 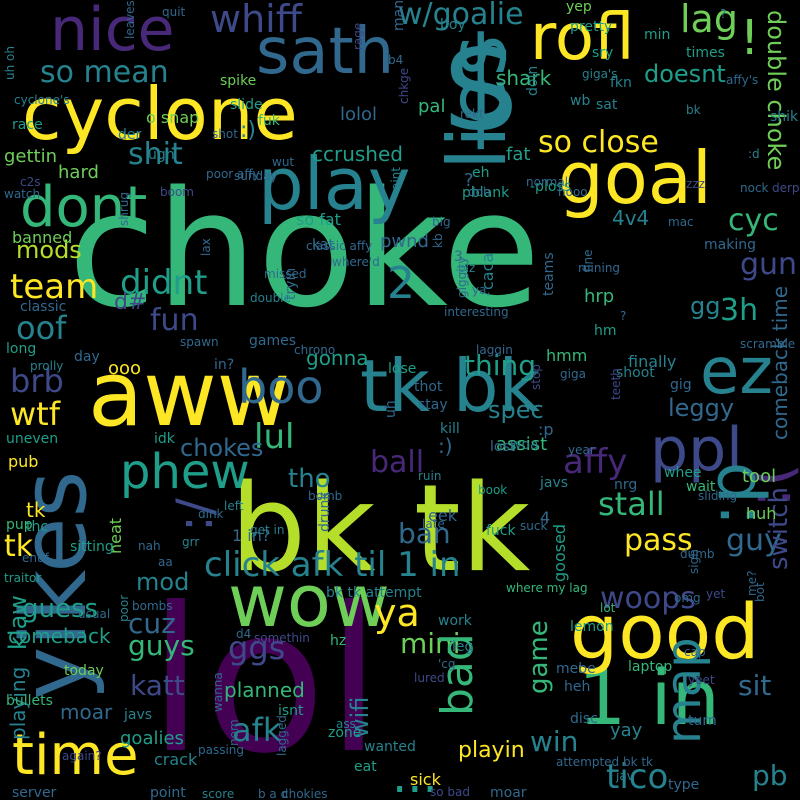 I want to click on cloud-word: hrp, so click(x=599, y=296).